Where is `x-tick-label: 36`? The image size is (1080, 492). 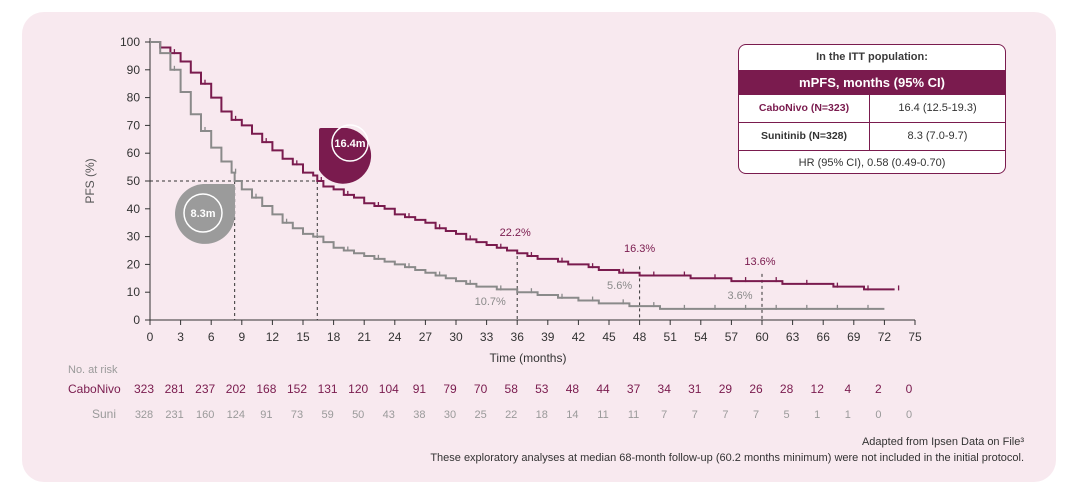 x-tick-label: 36 is located at coordinates (518, 337).